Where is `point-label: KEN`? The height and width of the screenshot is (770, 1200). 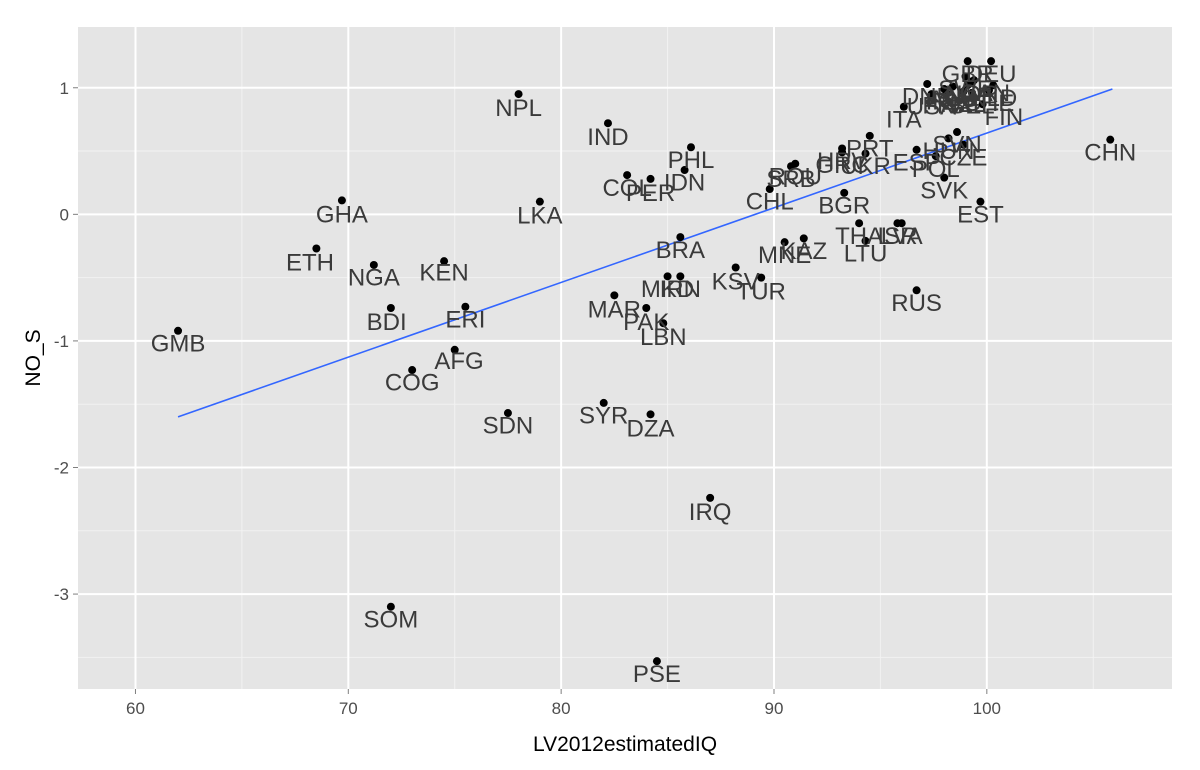
point-label: KEN is located at coordinates (443, 273).